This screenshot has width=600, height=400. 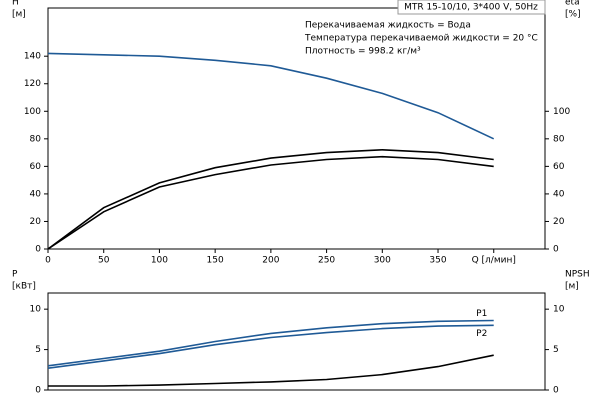 I want to click on y-tick-label: 5, so click(x=38, y=350).